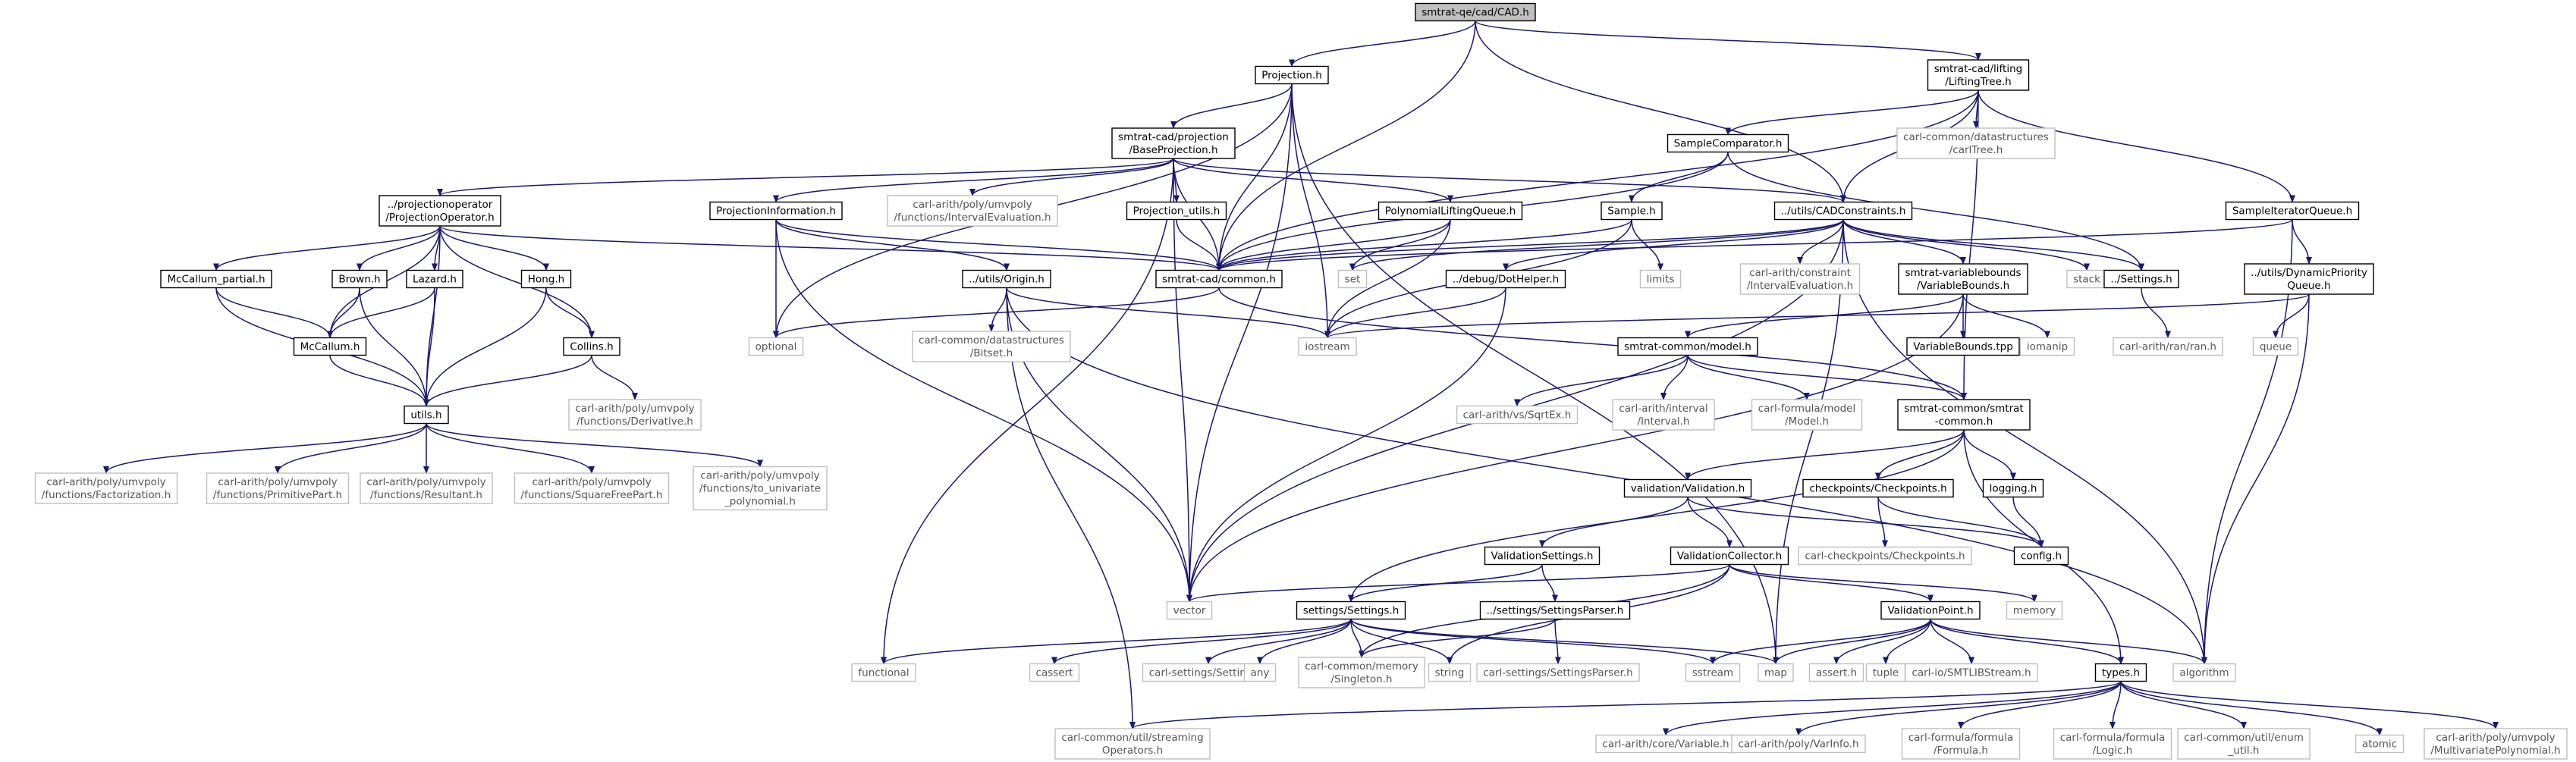  What do you see at coordinates (1978, 69) in the screenshot?
I see `node-label: smtrat-cad/lifting` at bounding box center [1978, 69].